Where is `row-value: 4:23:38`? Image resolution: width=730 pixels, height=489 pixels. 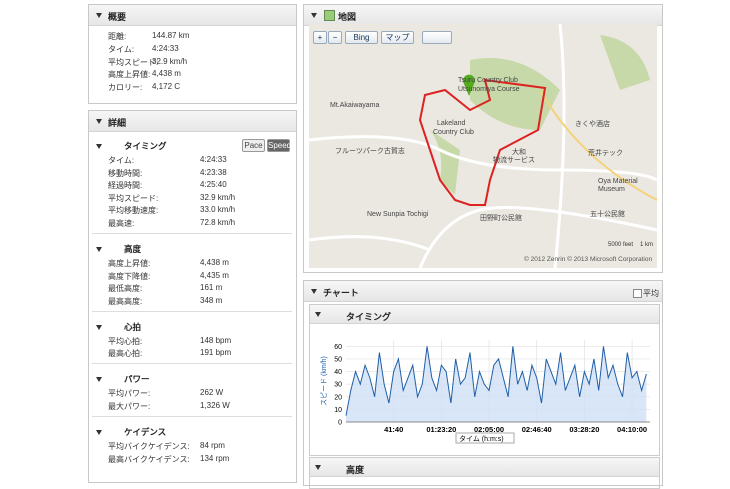 row-value: 4:23:38 is located at coordinates (213, 172).